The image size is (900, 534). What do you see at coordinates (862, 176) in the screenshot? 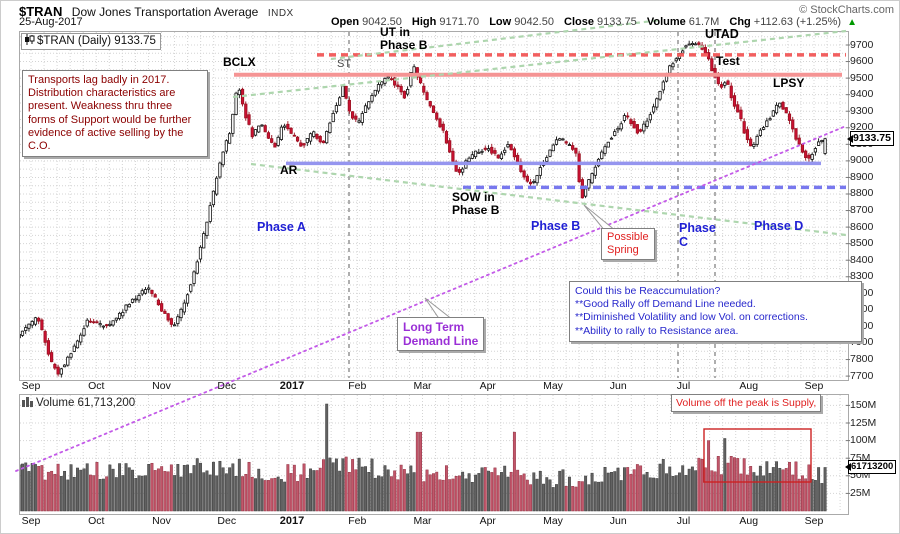
I see `price-axis-label: 8900` at bounding box center [862, 176].